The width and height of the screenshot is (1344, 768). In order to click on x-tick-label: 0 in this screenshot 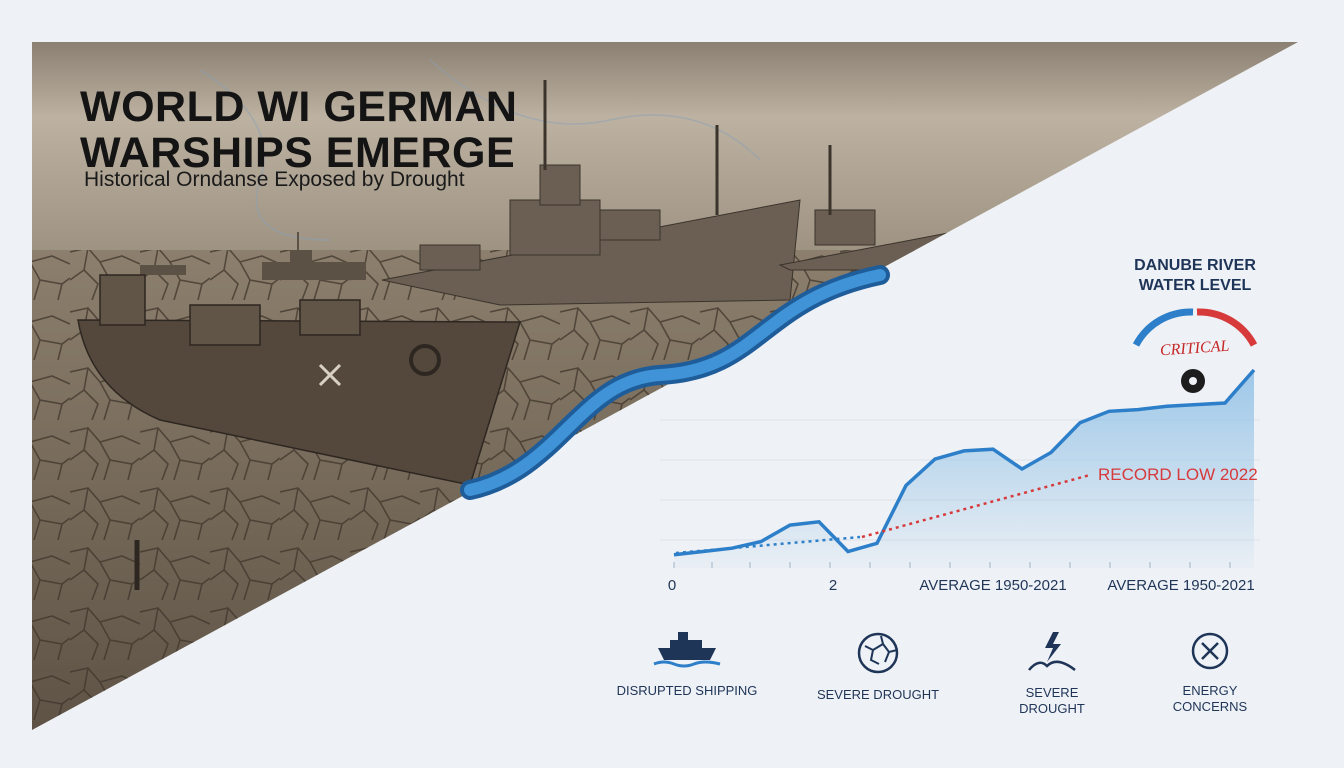, I will do `click(672, 585)`.